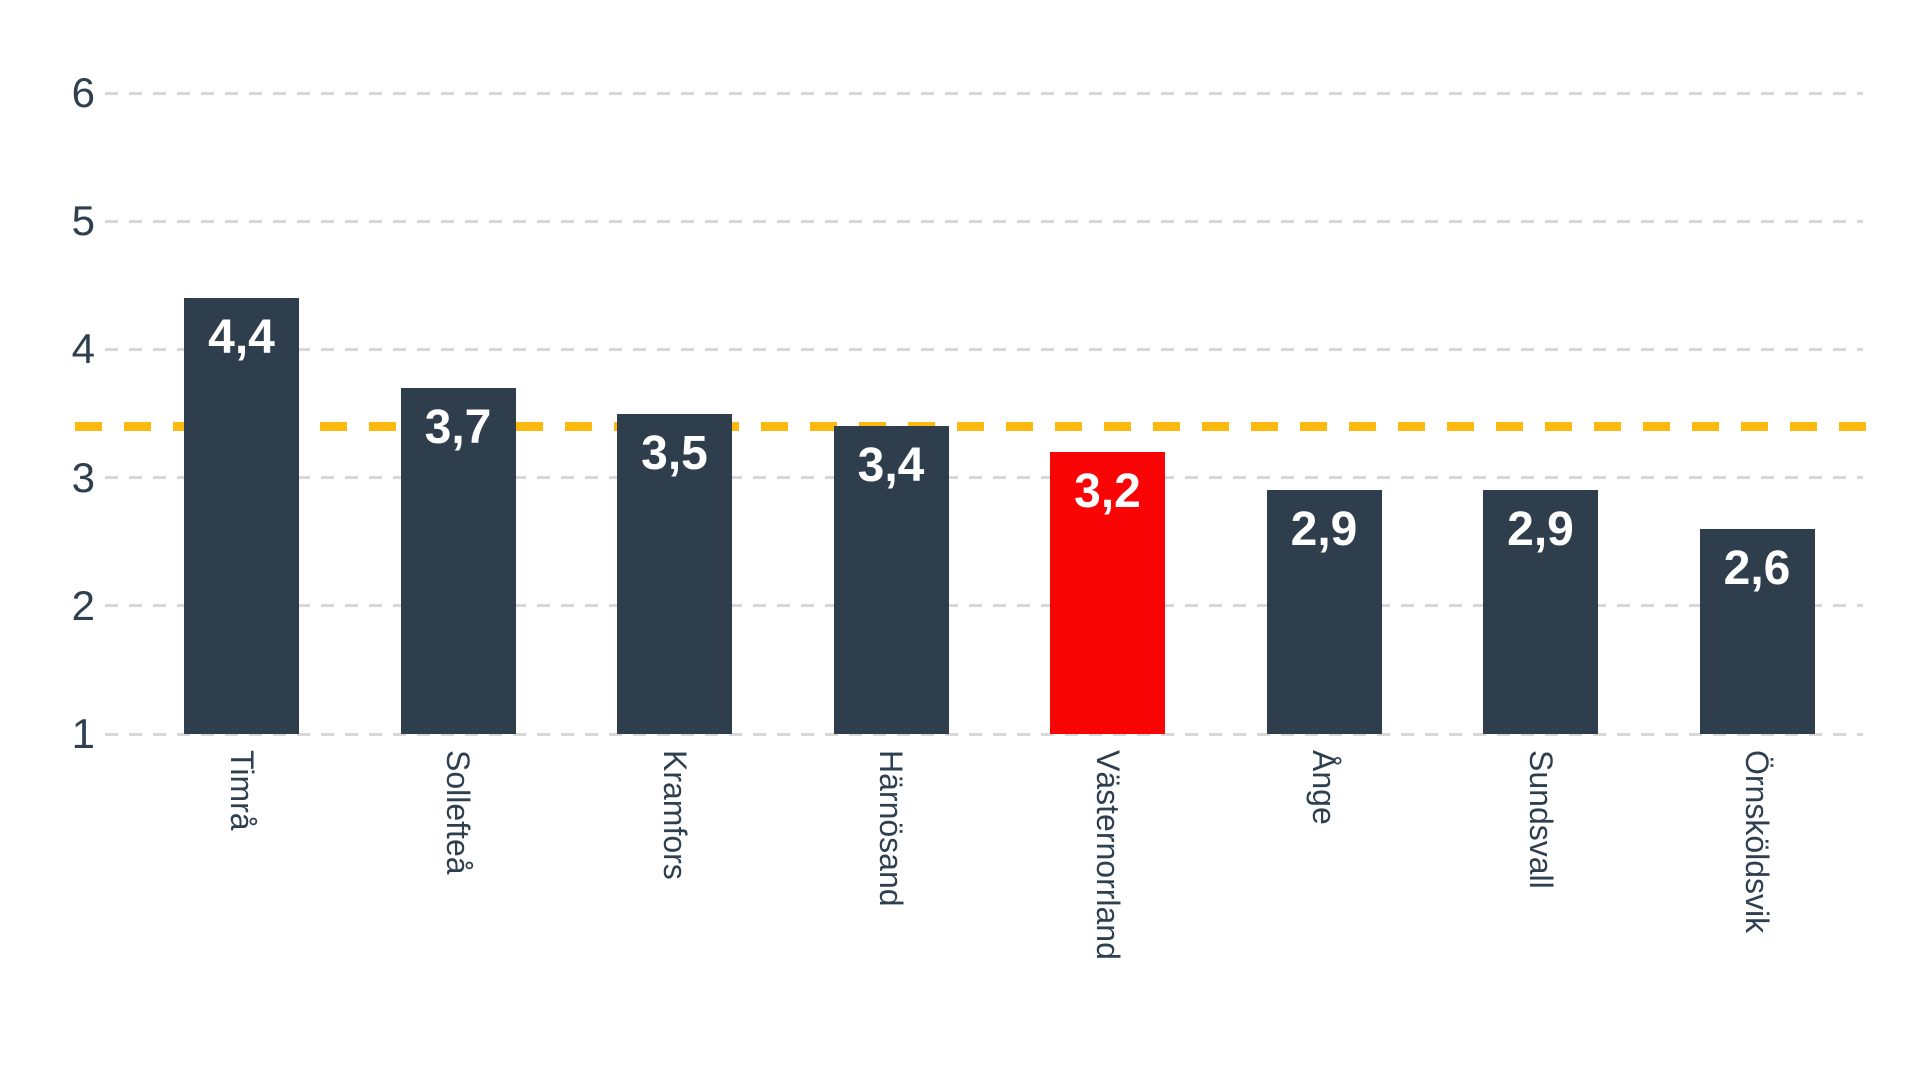  Describe the element at coordinates (83, 349) in the screenshot. I see `y-axis-tick-label: 4` at that location.